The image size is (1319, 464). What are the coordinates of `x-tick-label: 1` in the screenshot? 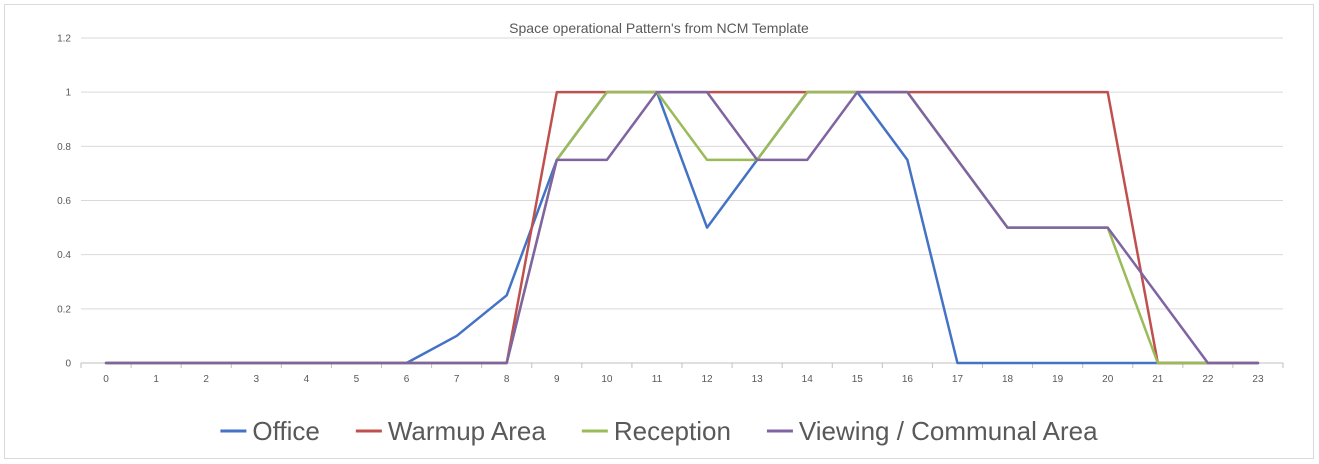 It's located at (156, 379).